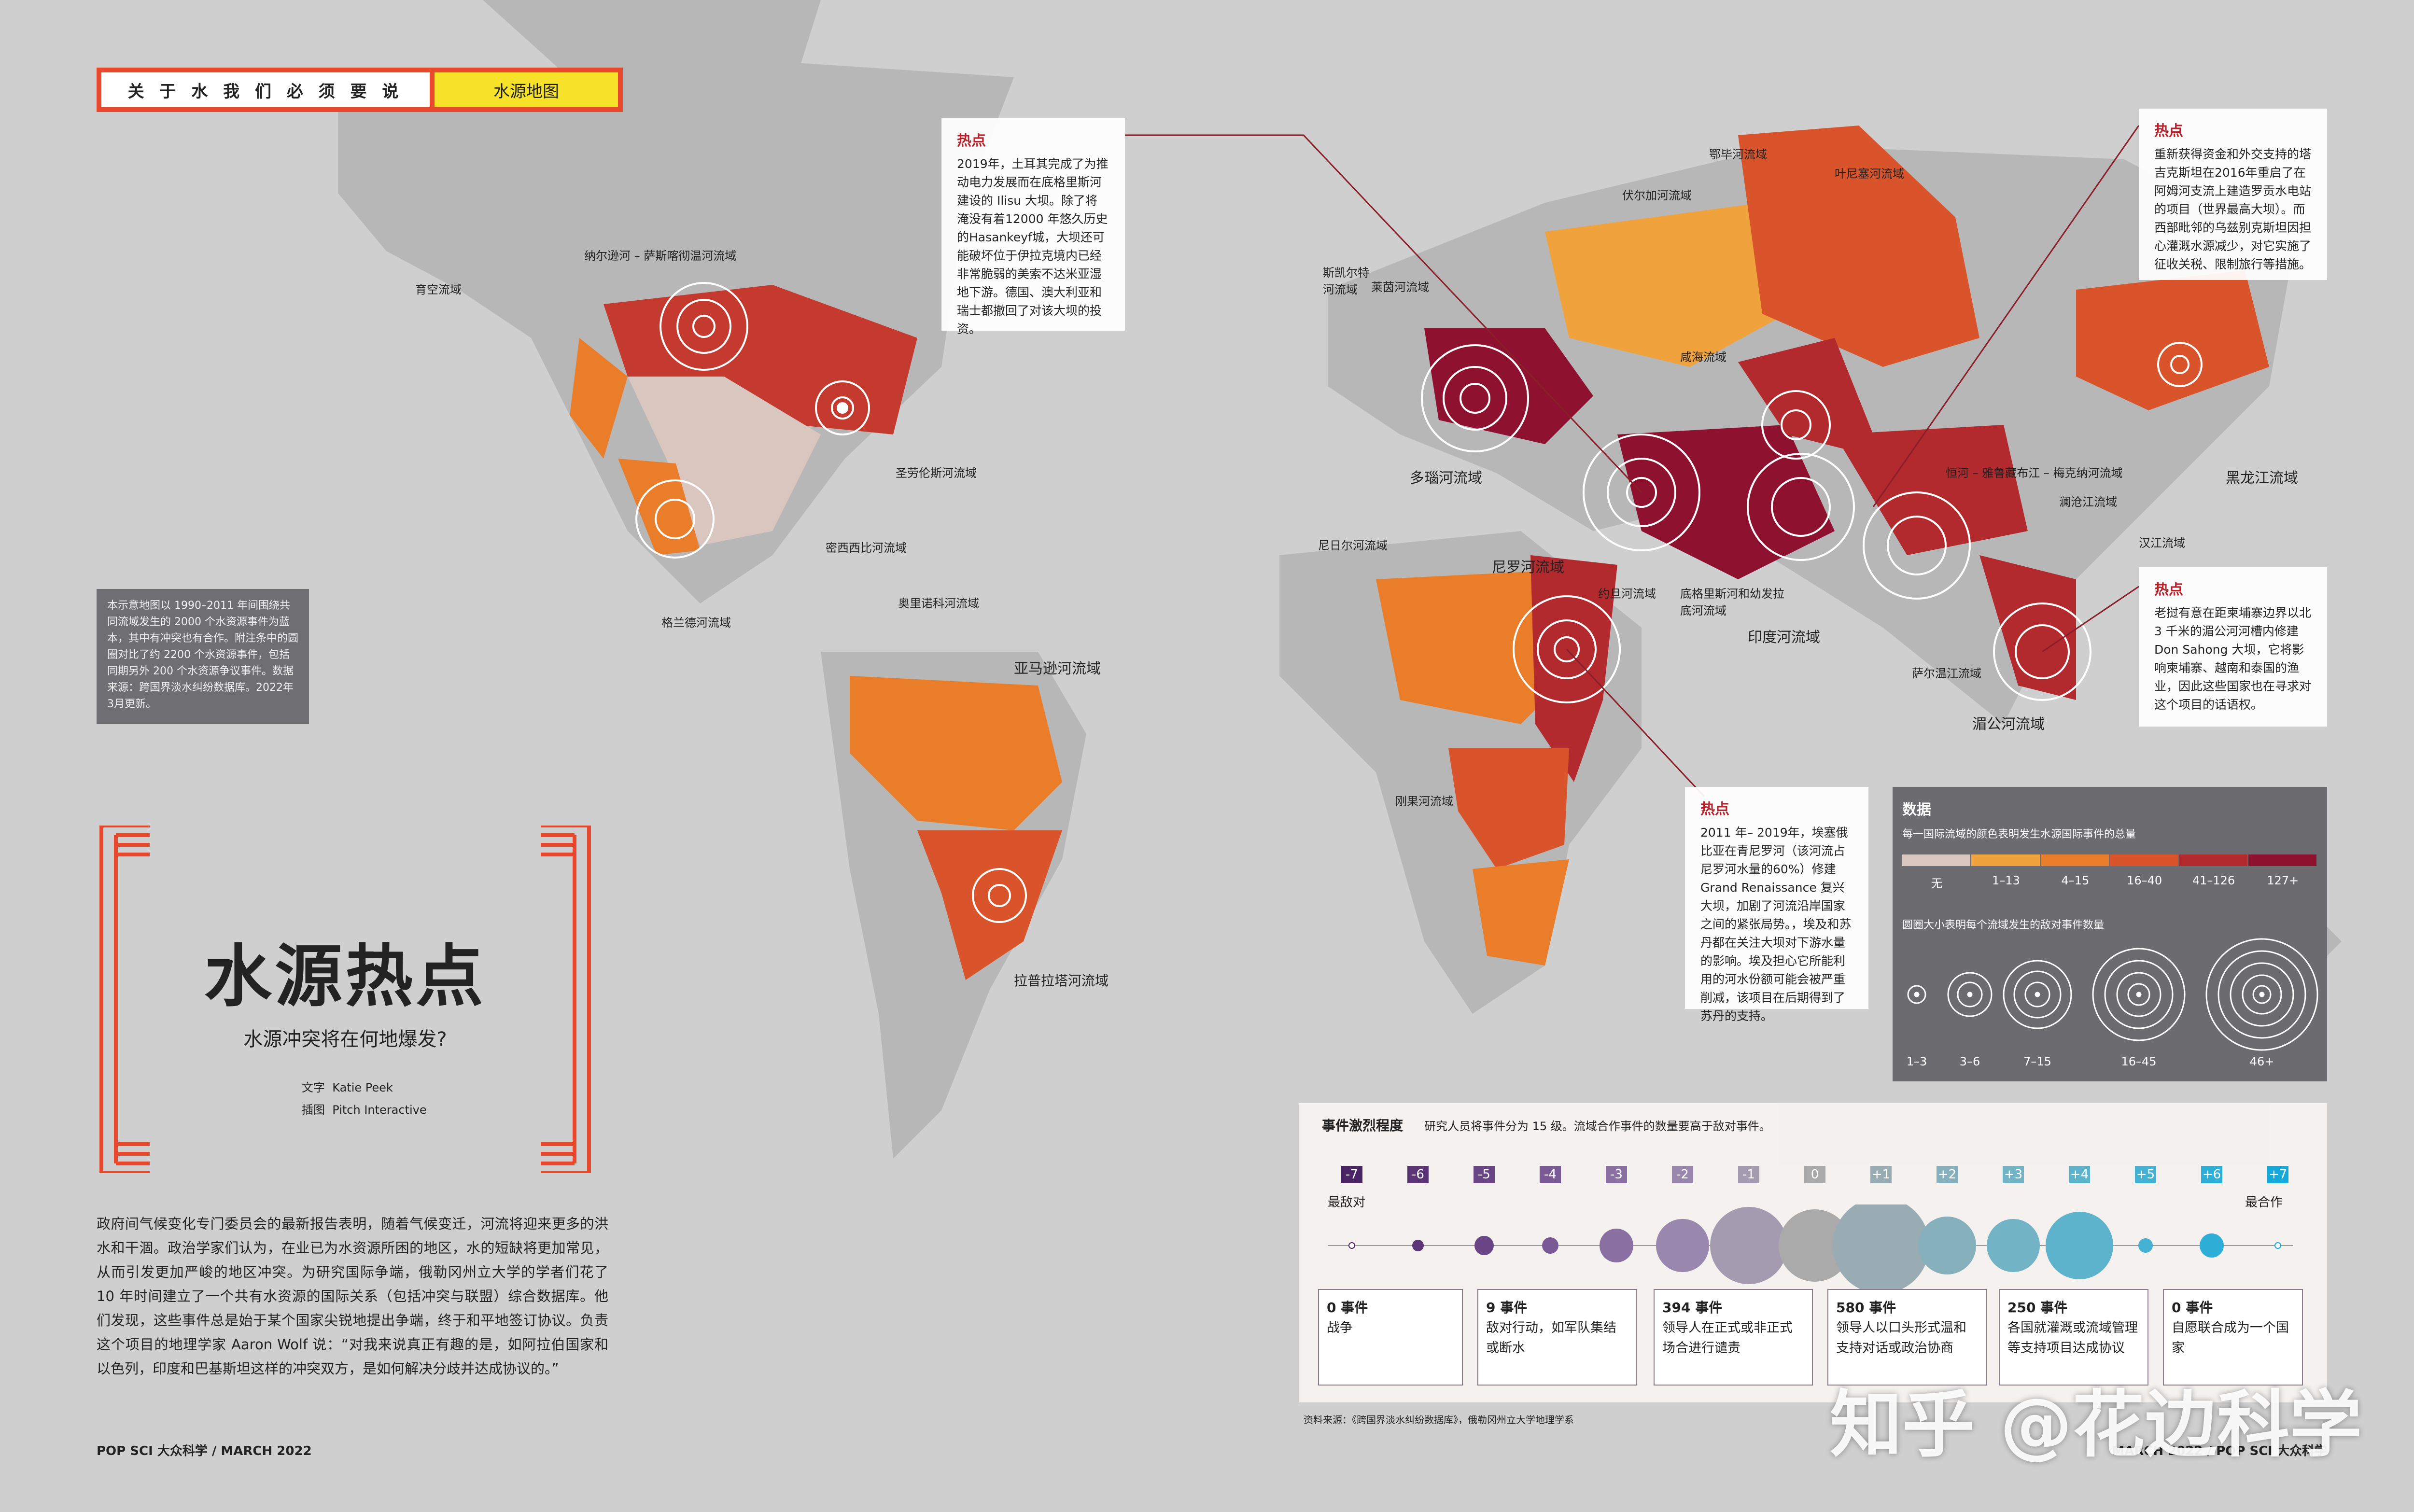  Describe the element at coordinates (1881, 1175) in the screenshot. I see `intensity-level: +1` at that location.